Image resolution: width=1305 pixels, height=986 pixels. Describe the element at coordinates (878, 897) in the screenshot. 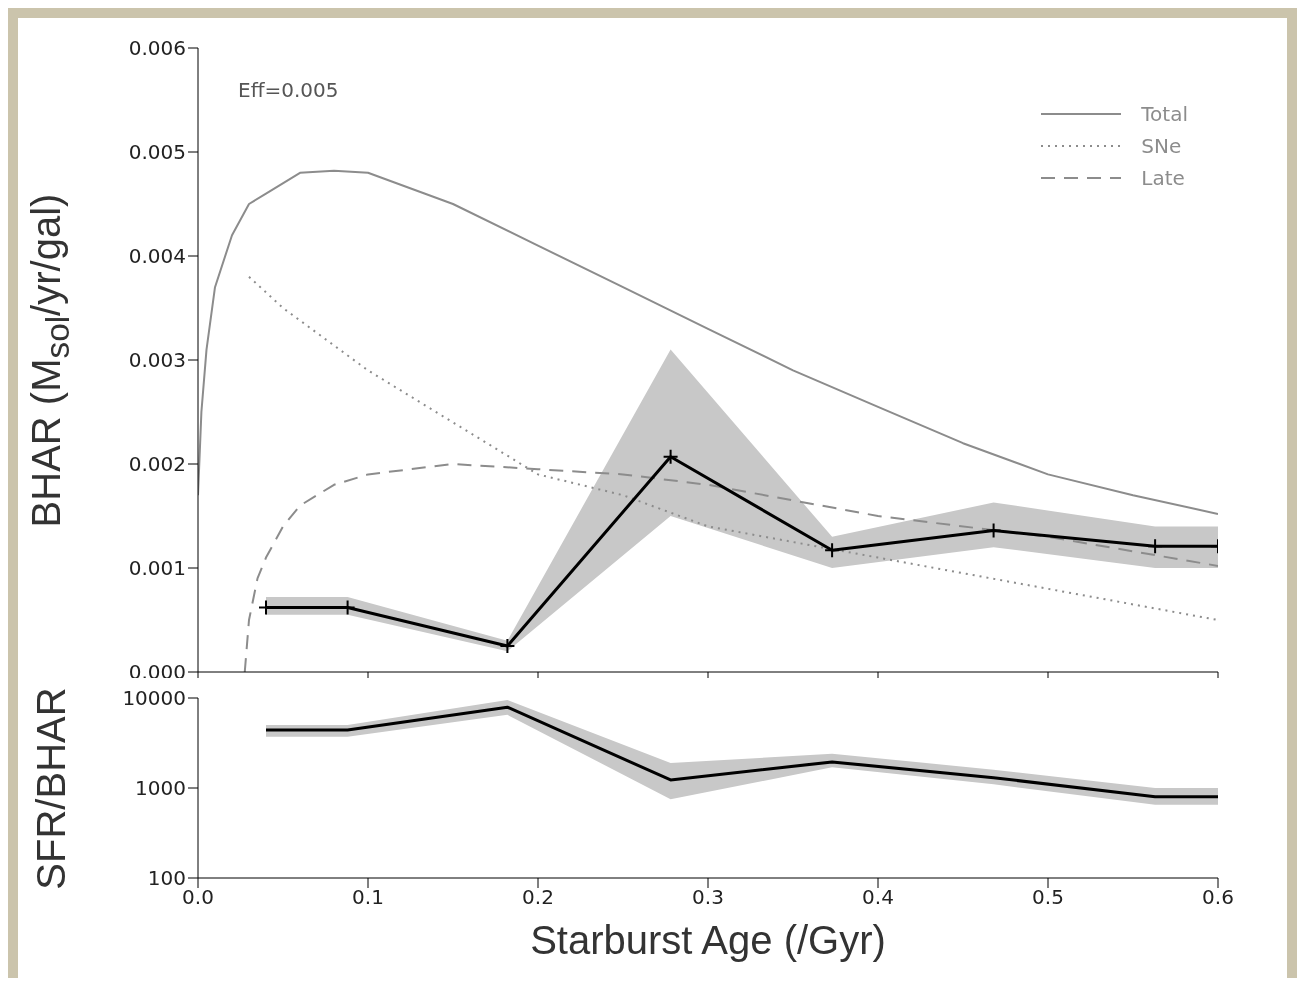

I see `x-tick-label: 0.4` at that location.